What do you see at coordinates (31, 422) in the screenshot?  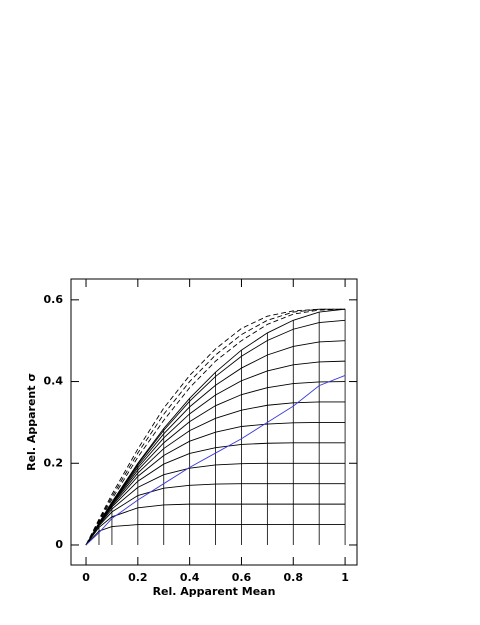 I see `y-axis-label: Rel. Apparent σ` at bounding box center [31, 422].